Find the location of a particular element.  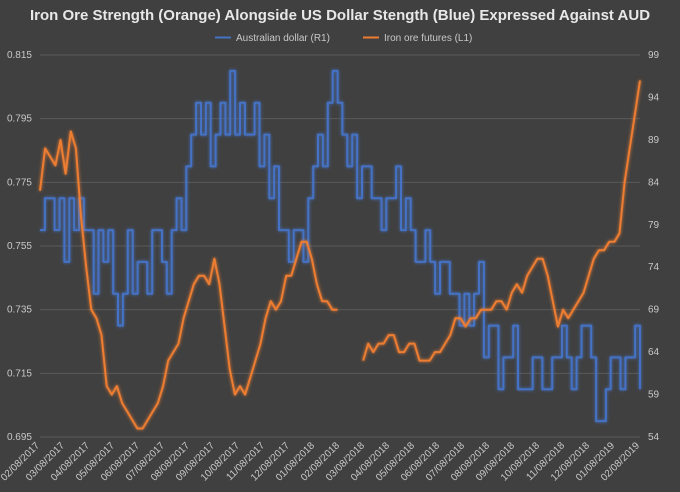

left-tick-label: 0.715 is located at coordinates (19, 373).